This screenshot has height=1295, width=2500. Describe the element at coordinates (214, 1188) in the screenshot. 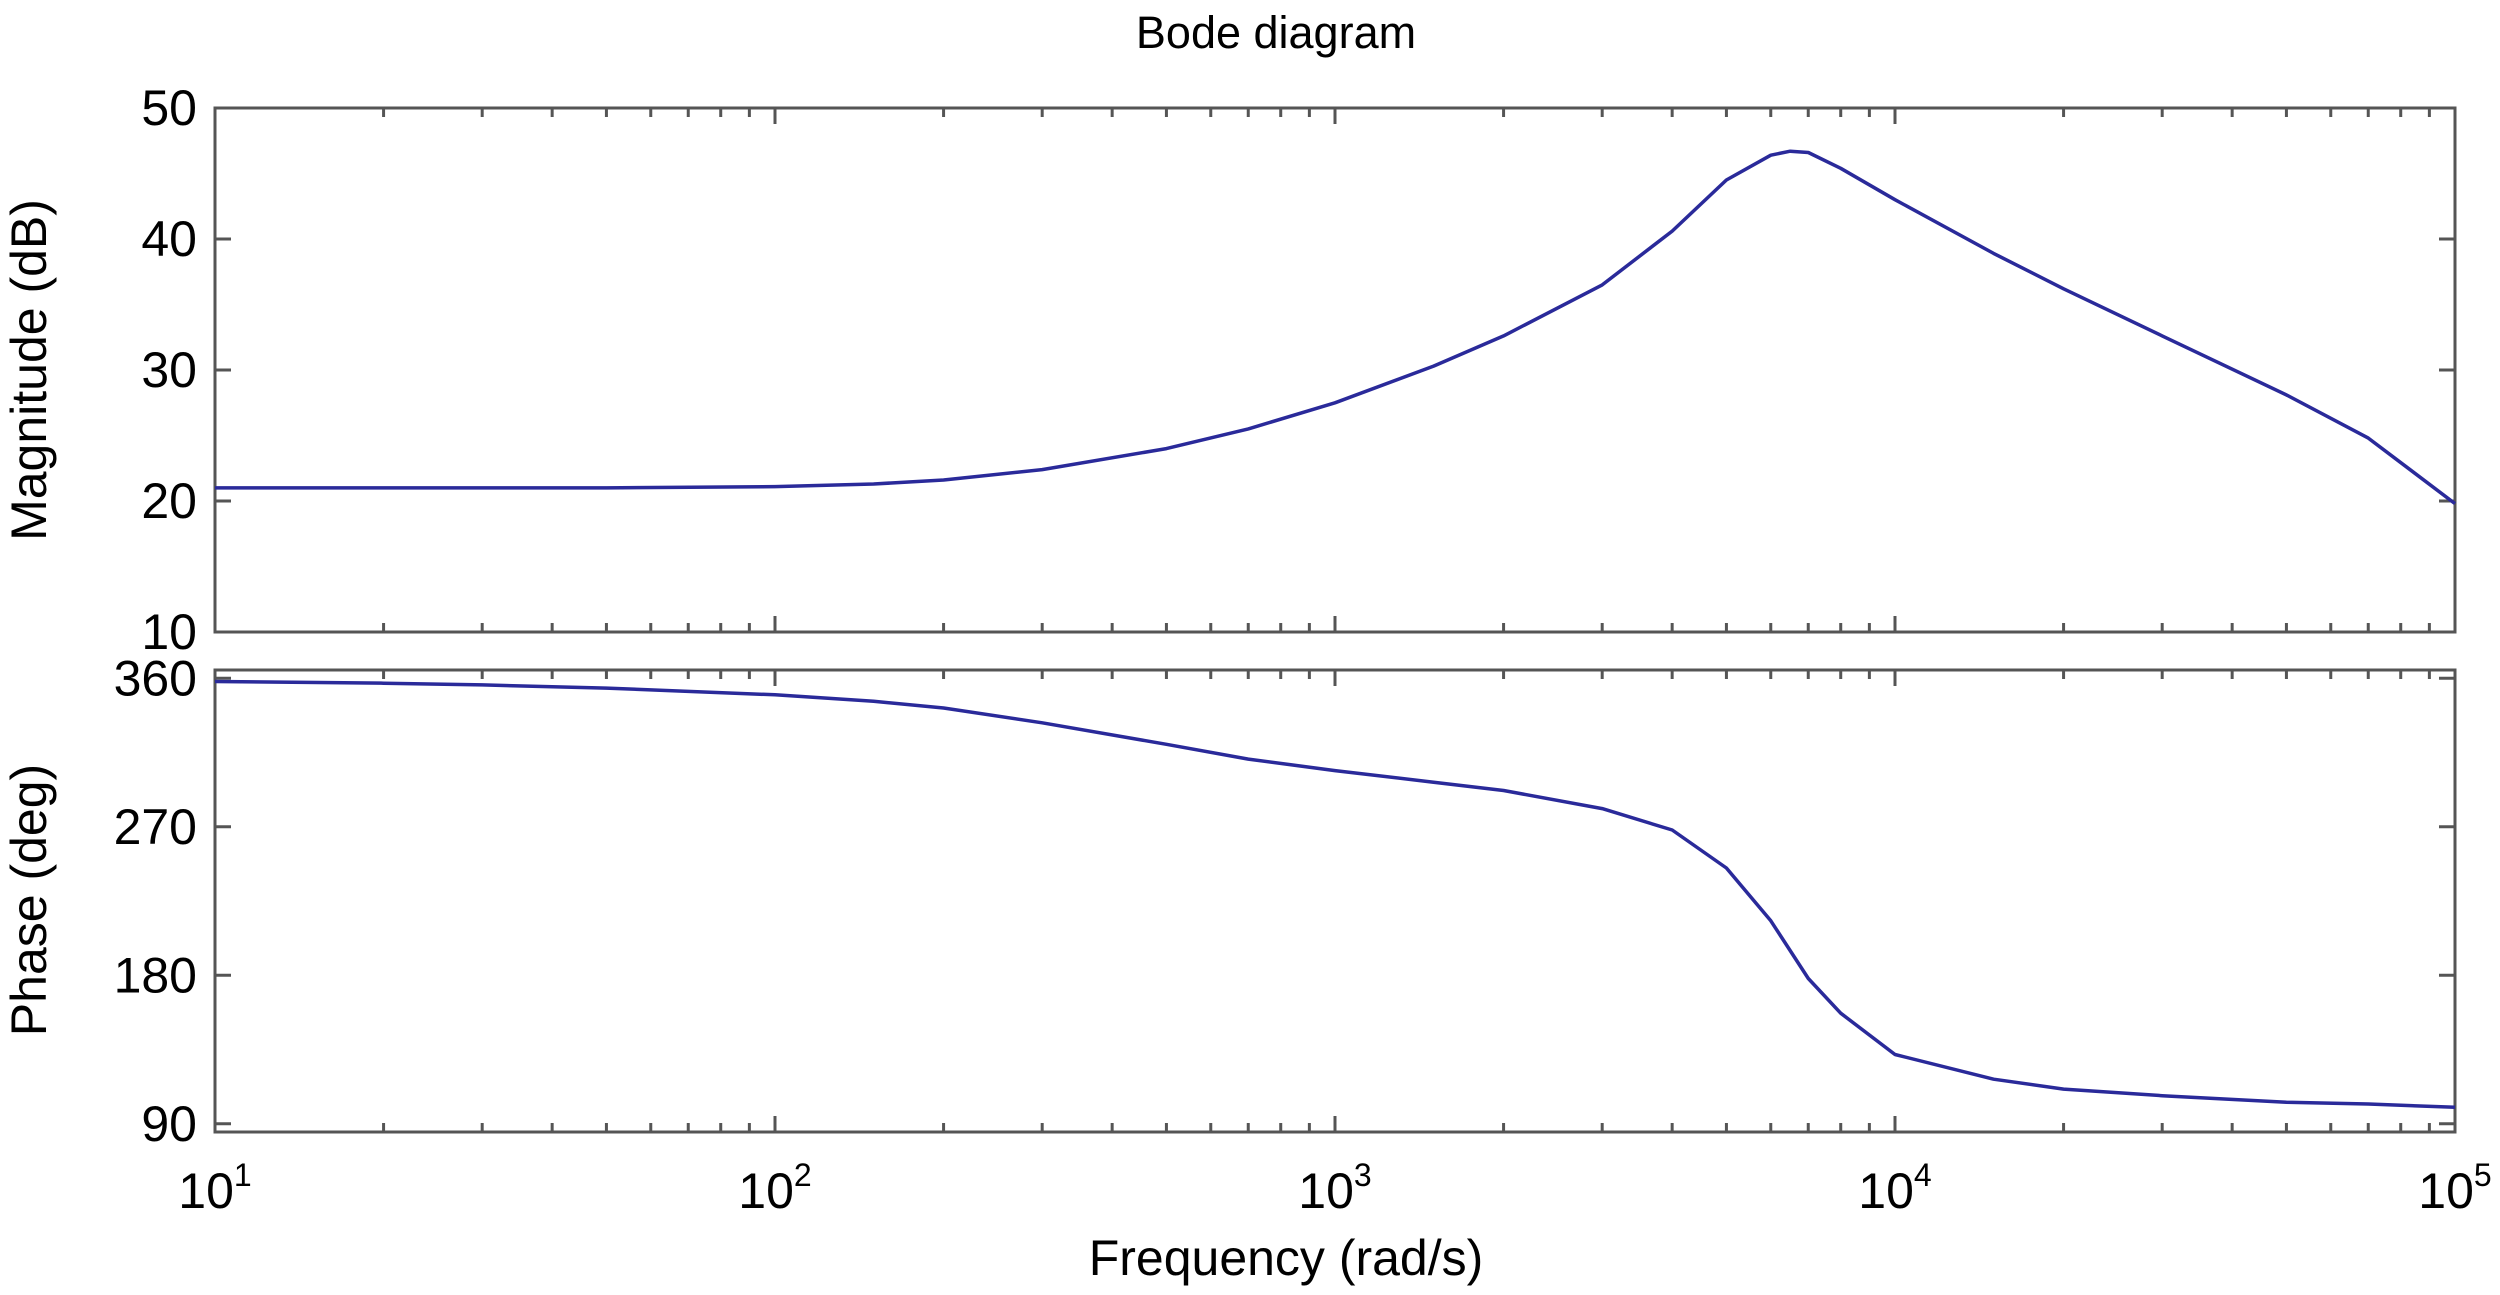

I see `x-tick-label: 10¹` at that location.